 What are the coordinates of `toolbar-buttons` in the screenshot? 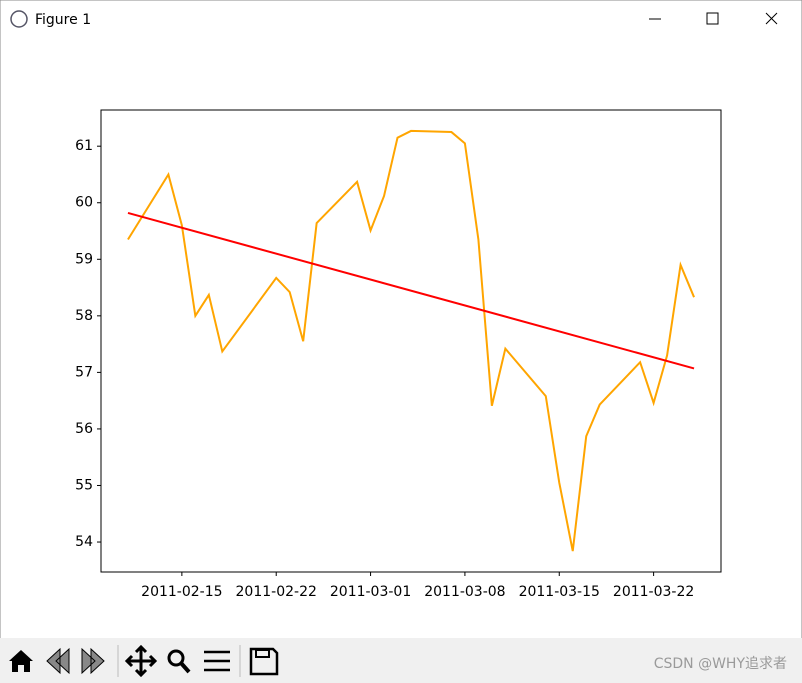 It's located at (144, 661).